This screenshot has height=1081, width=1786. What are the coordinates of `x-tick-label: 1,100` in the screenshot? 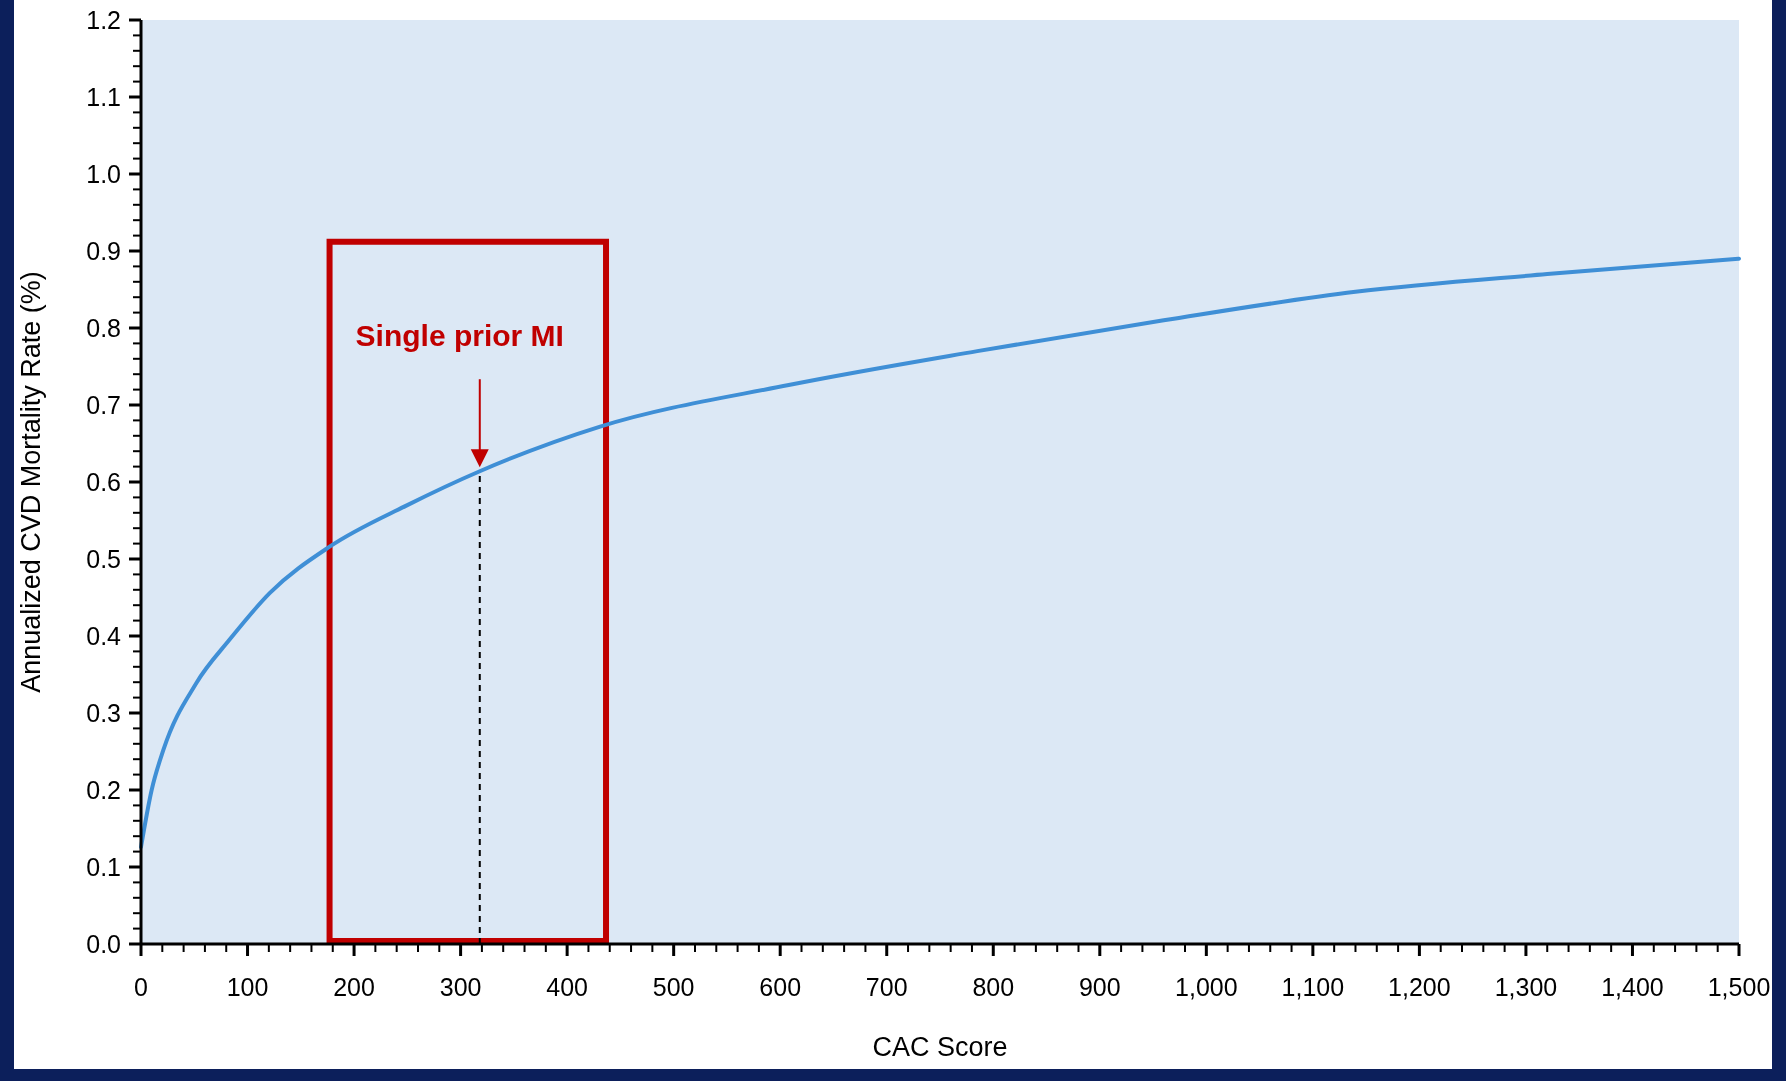 It's located at (1313, 987).